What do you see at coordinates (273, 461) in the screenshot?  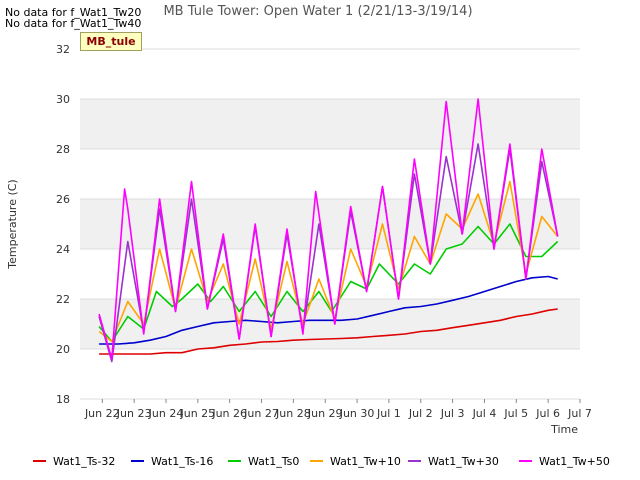 I see `legend-label: Wat1_Ts0` at bounding box center [273, 461].